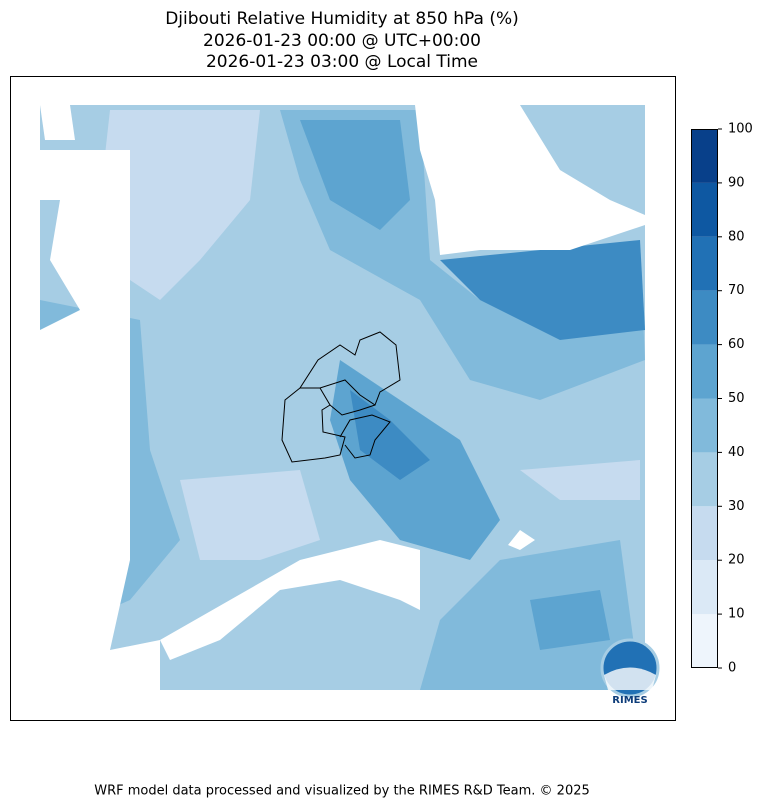 The height and width of the screenshot is (808, 764). I want to click on colorbar-tick-label: 0, so click(732, 668).